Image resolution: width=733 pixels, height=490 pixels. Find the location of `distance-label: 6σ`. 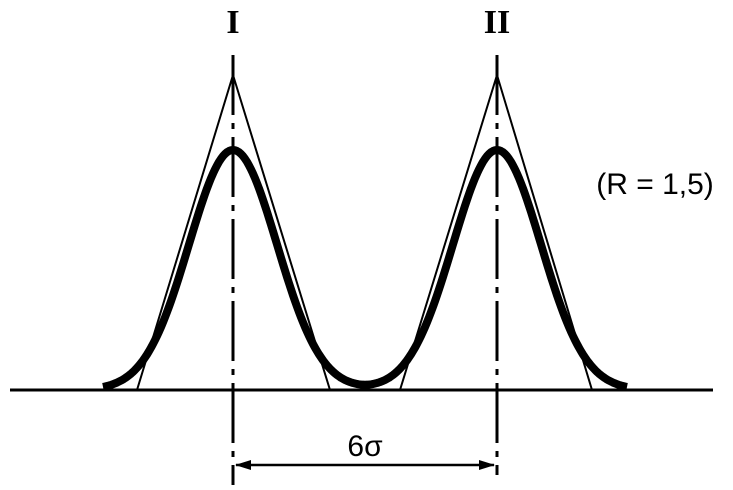

distance-label: 6σ is located at coordinates (365, 446).